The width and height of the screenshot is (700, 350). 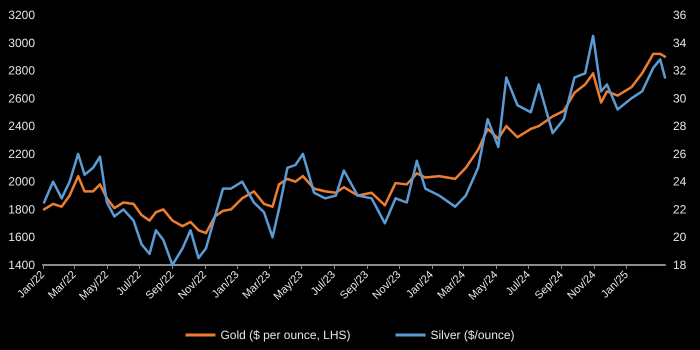 I want to click on y2-tick-label: 30, so click(x=680, y=98).